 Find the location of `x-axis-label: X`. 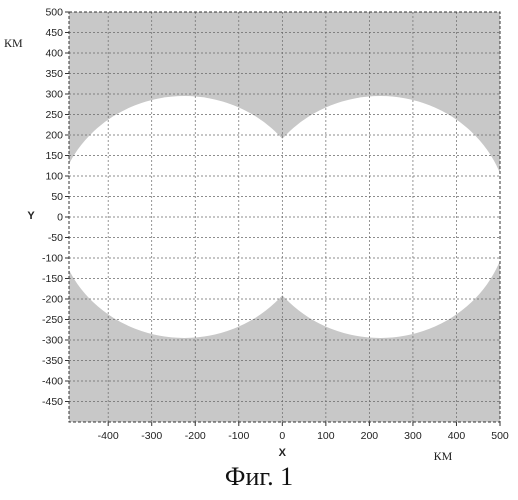

x-axis-label: X is located at coordinates (283, 453).